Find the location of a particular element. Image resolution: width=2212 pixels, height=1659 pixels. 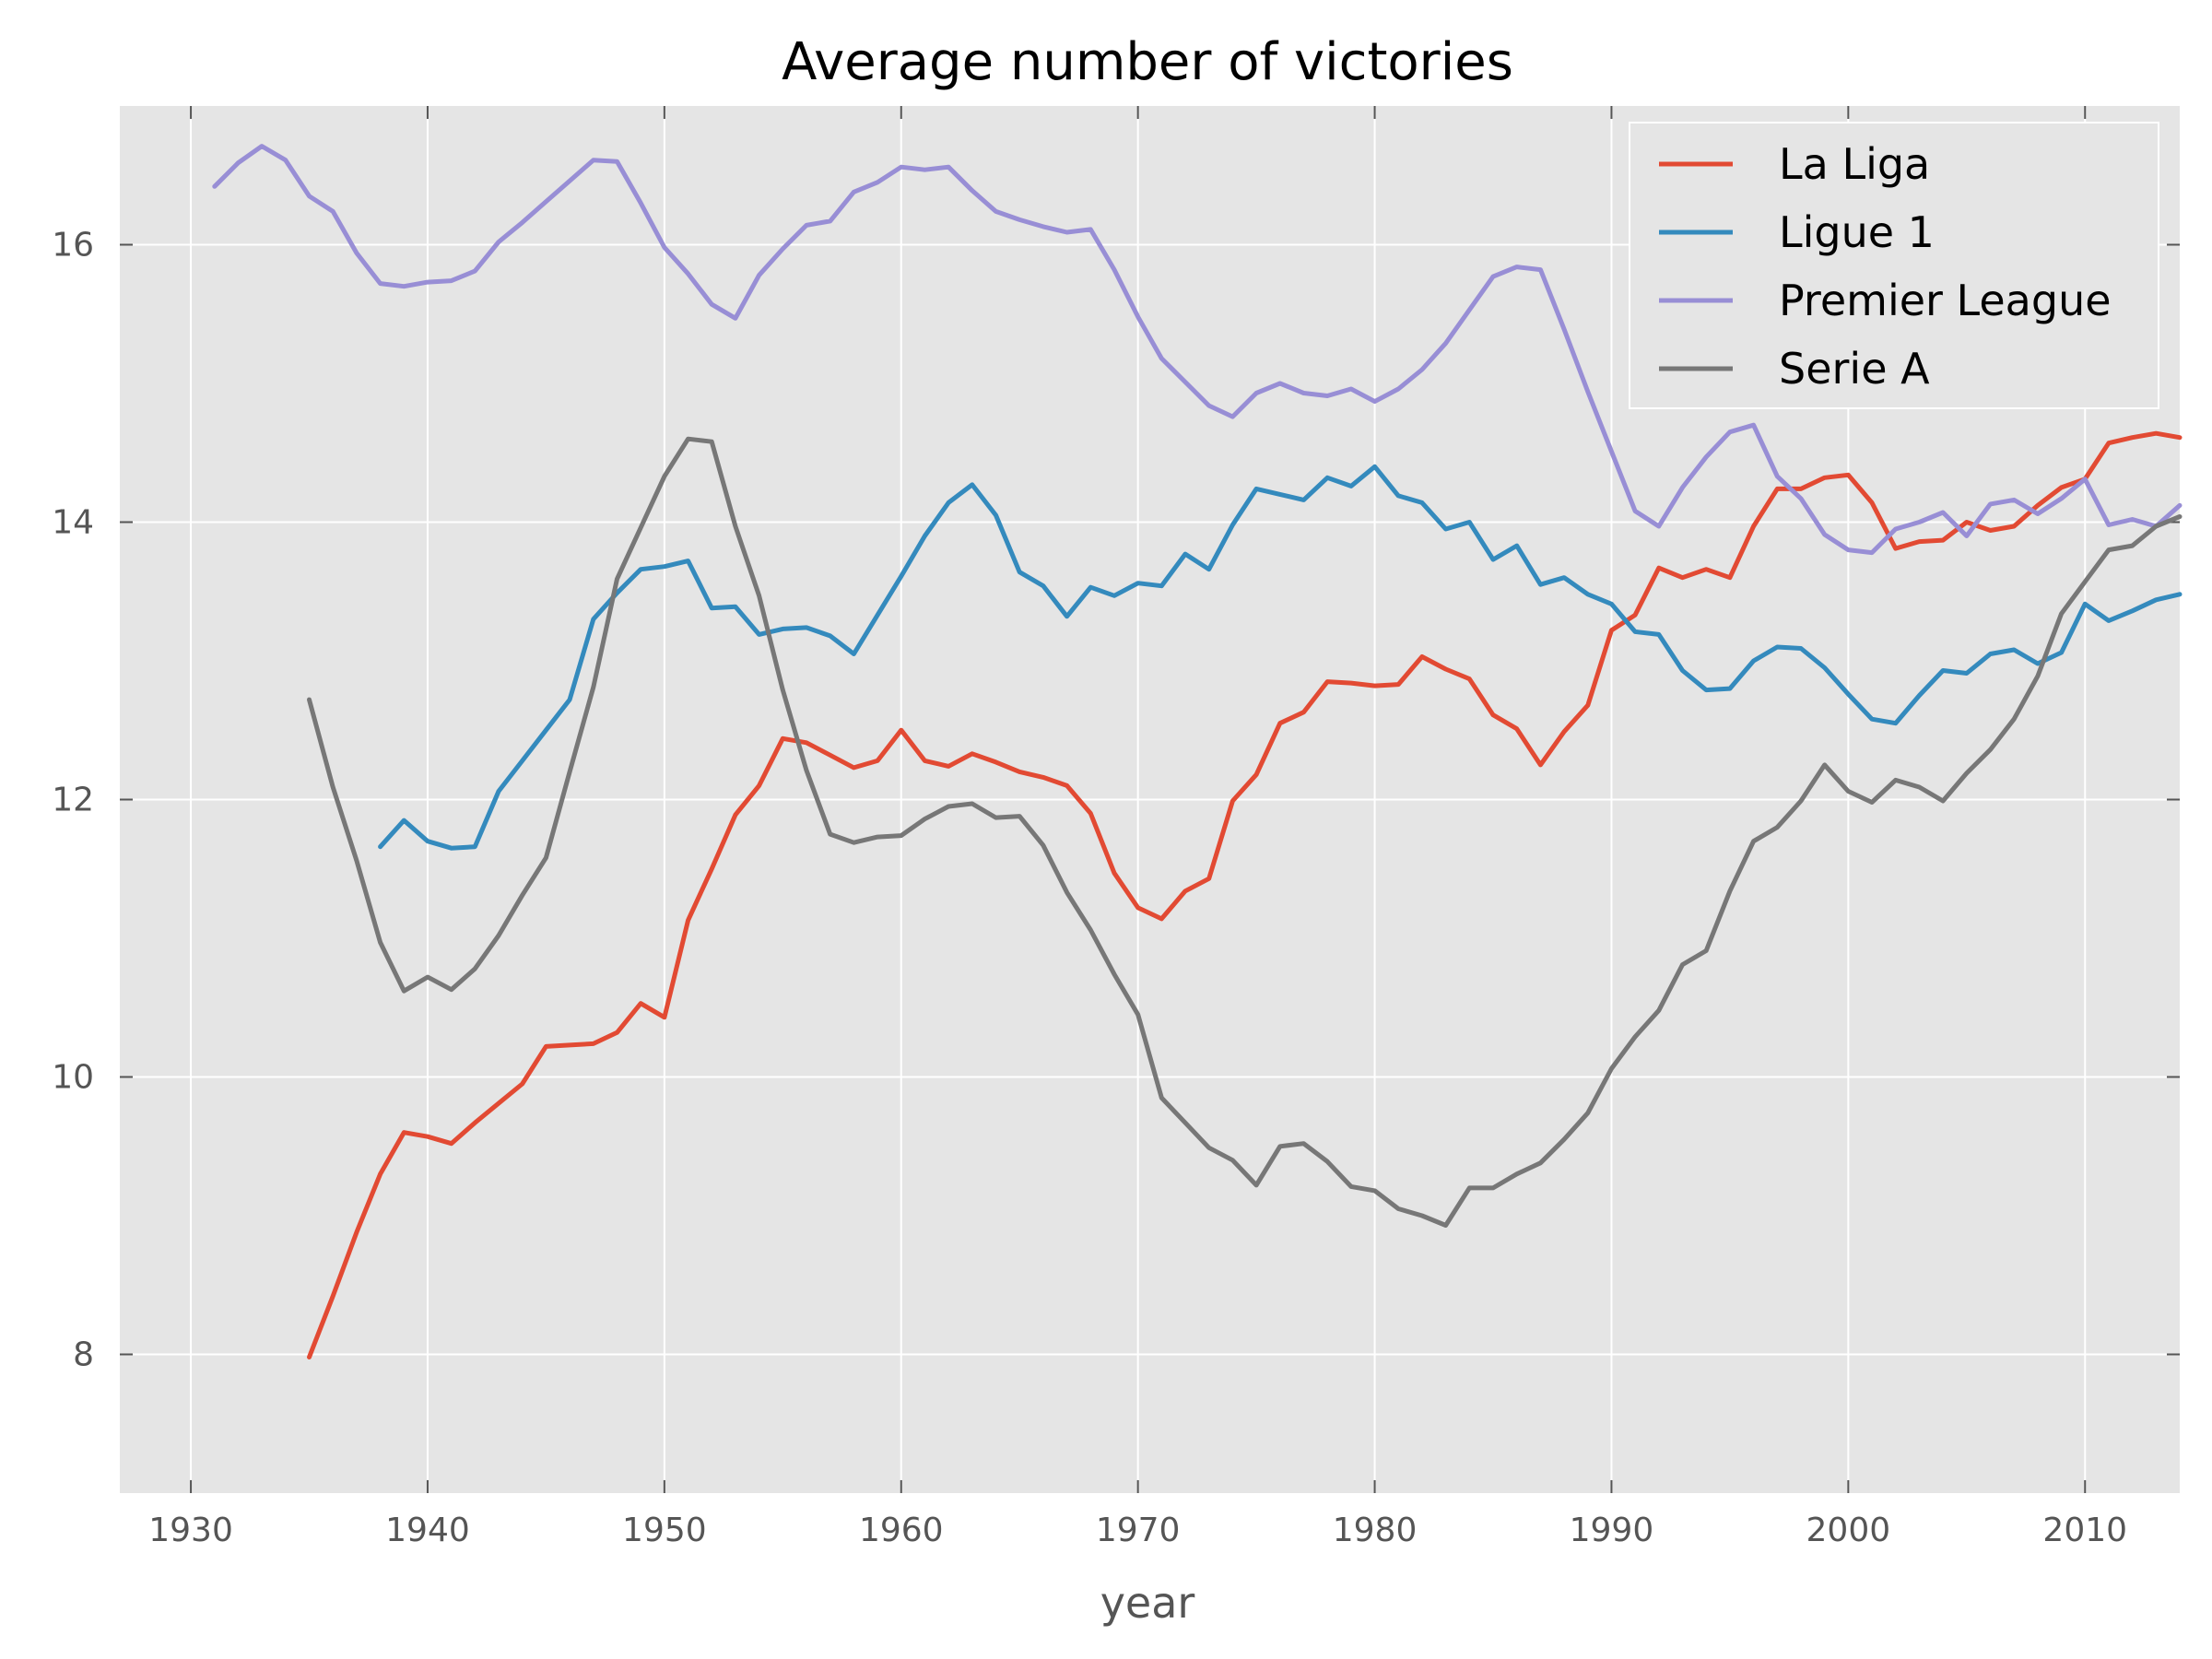

x-tick-label: 2010 is located at coordinates (2084, 1530).